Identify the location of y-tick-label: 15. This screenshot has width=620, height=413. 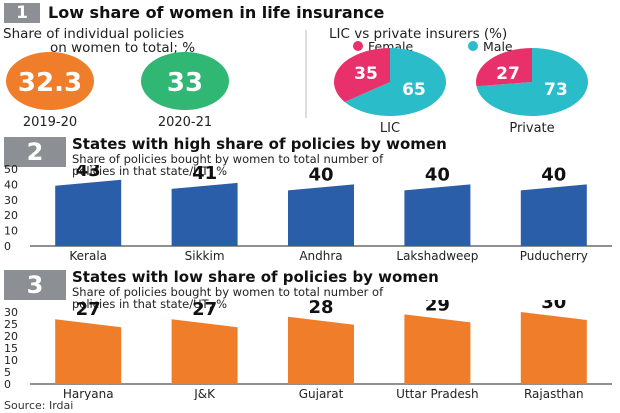
(11, 348).